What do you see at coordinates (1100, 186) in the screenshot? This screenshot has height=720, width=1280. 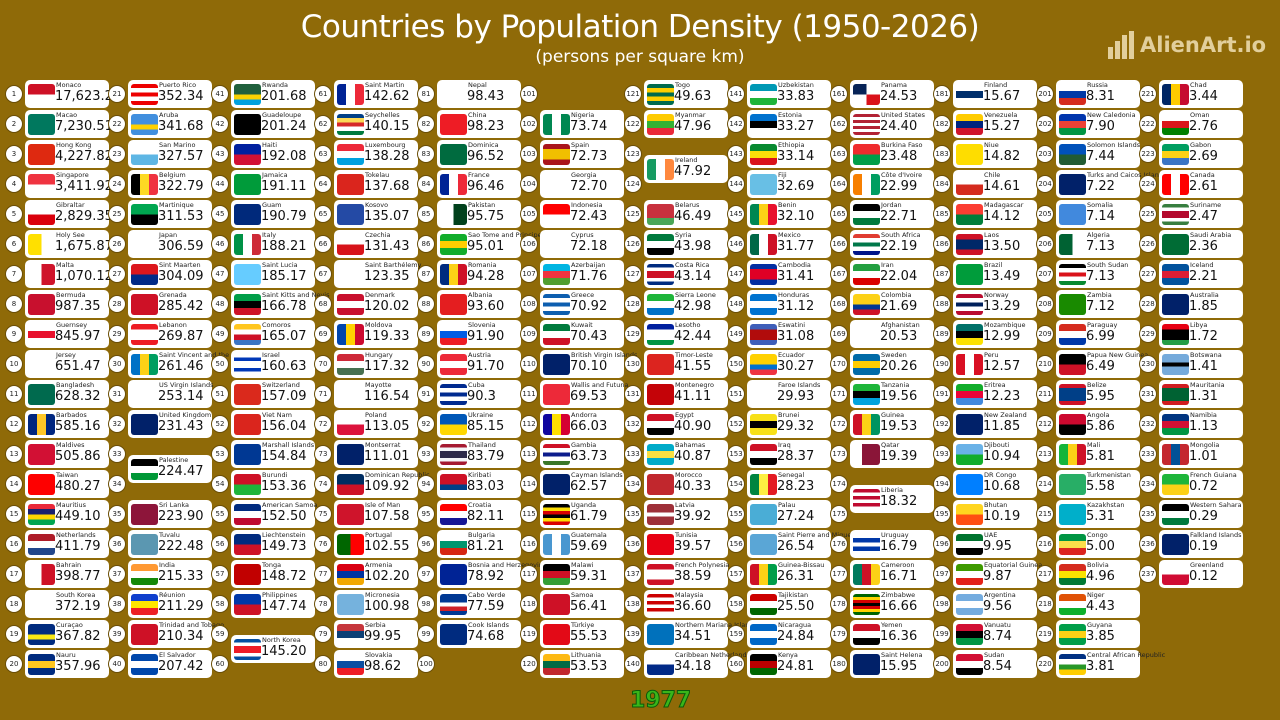 I see `density-value: 7.22` at bounding box center [1100, 186].